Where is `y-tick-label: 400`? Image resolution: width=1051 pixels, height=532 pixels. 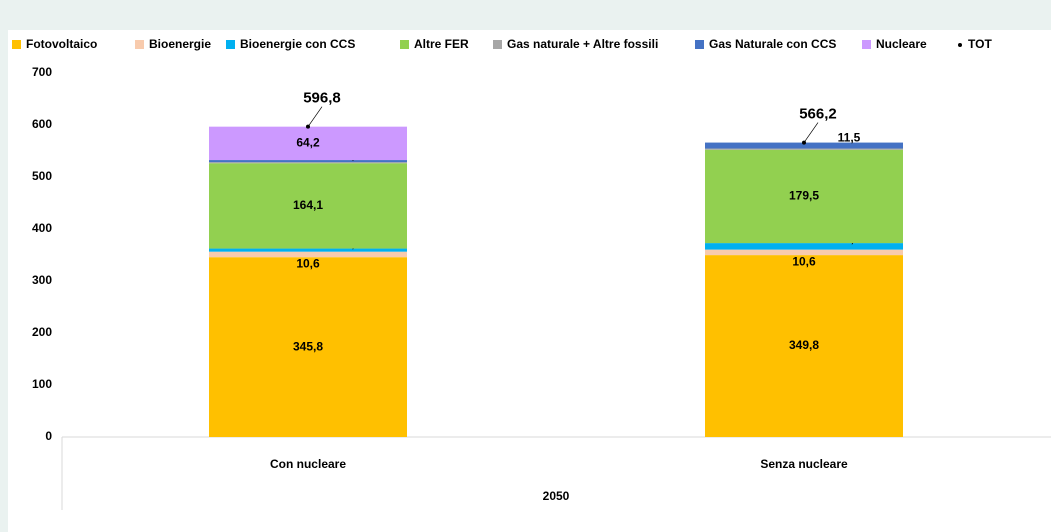 y-tick-label: 400 is located at coordinates (42, 228).